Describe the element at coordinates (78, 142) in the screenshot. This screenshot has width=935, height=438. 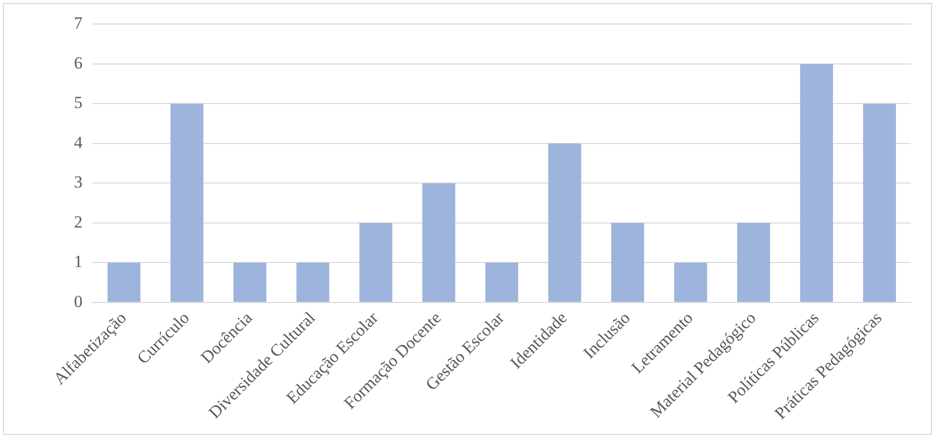
I see `y-tick-label: 4` at that location.